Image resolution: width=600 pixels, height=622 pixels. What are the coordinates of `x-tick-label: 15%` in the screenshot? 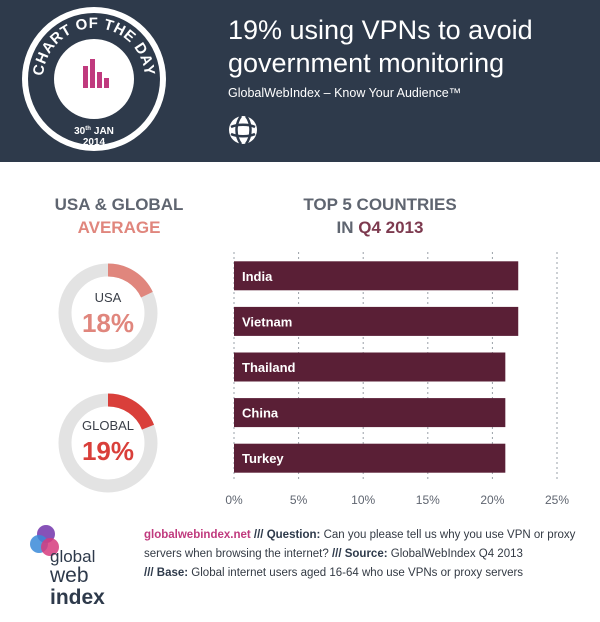 It's located at (428, 500).